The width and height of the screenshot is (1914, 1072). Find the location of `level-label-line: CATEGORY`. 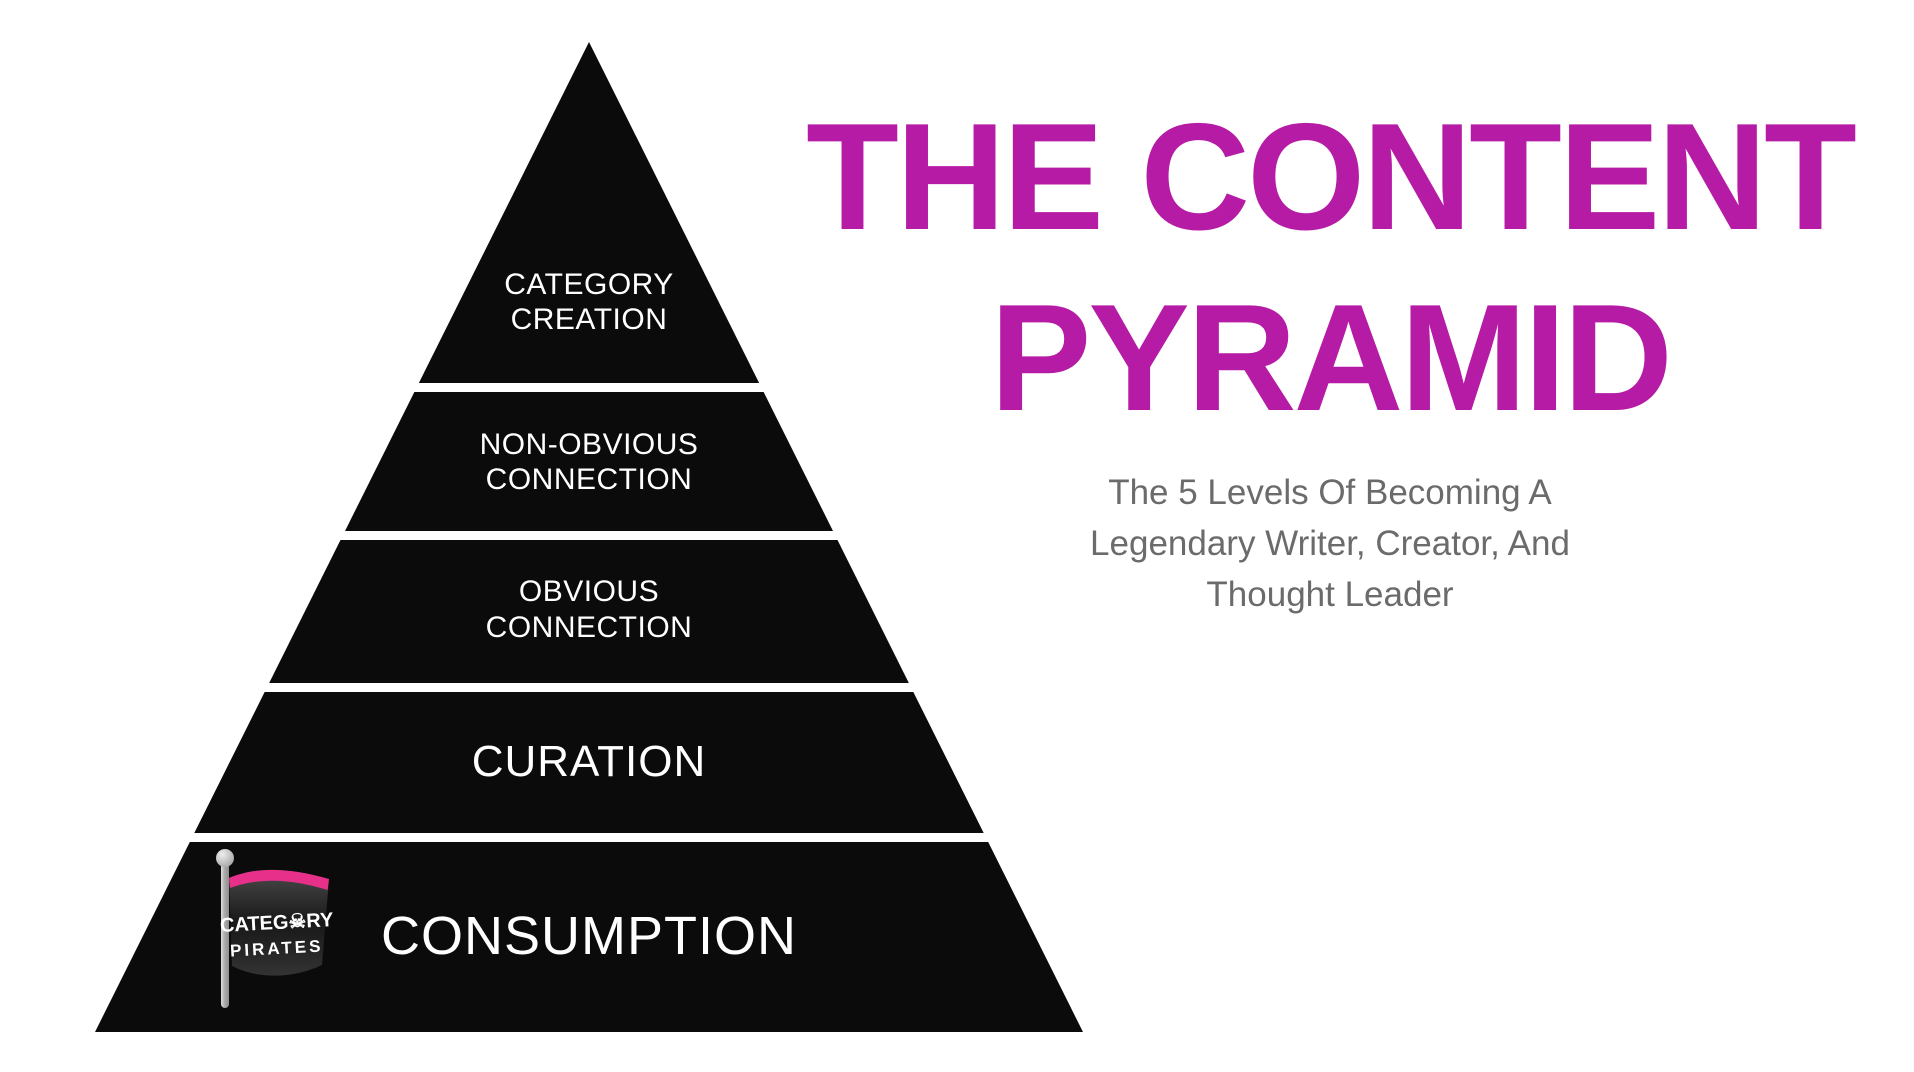

level-label-line: CATEGORY is located at coordinates (589, 284).